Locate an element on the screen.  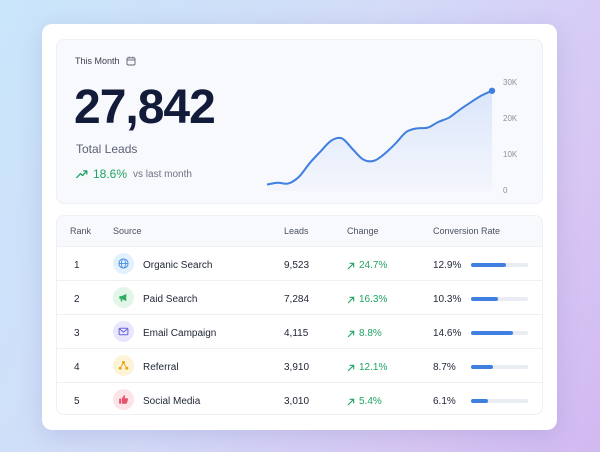
header-source: Source is located at coordinates (127, 231).